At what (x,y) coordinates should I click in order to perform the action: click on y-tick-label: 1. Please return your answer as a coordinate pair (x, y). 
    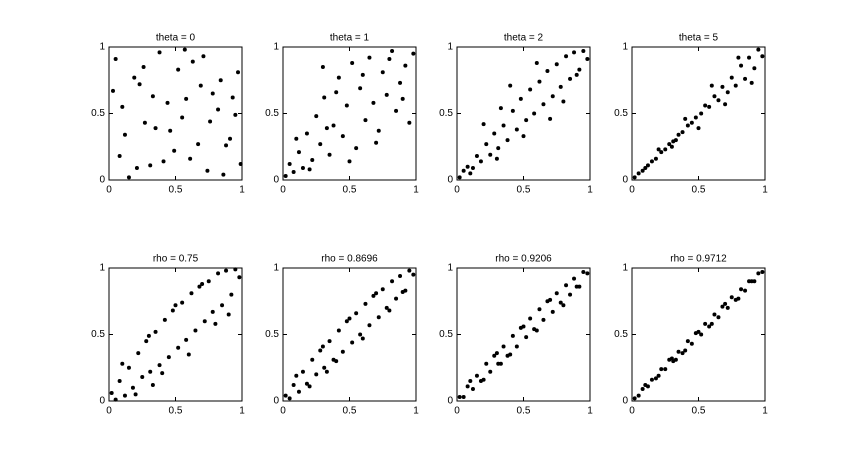
    Looking at the image, I should click on (450, 268).